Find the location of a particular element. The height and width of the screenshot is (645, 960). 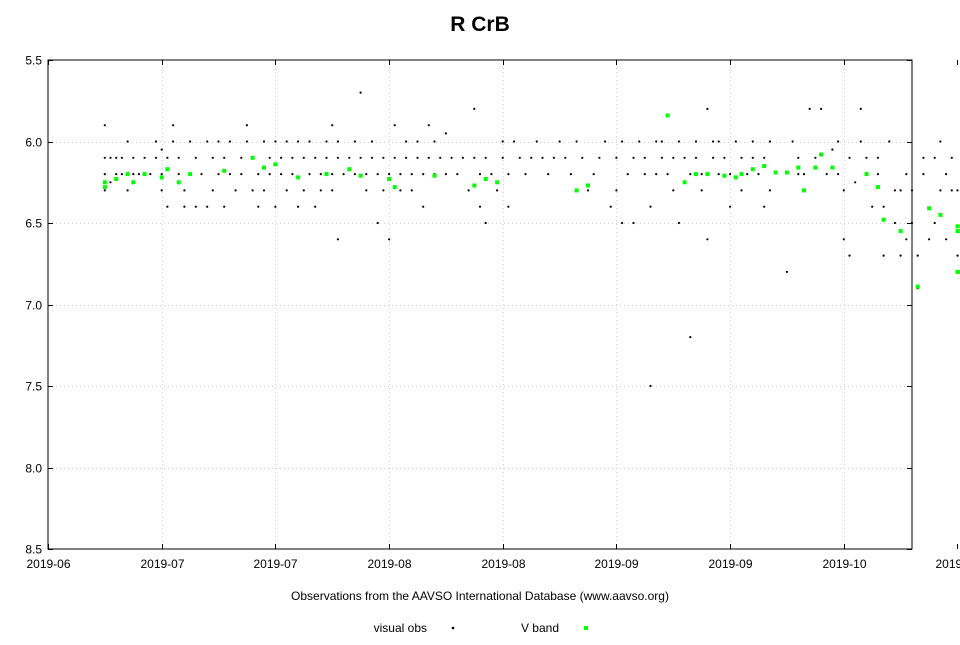

y-tick-label: 7.0 is located at coordinates (33, 306).